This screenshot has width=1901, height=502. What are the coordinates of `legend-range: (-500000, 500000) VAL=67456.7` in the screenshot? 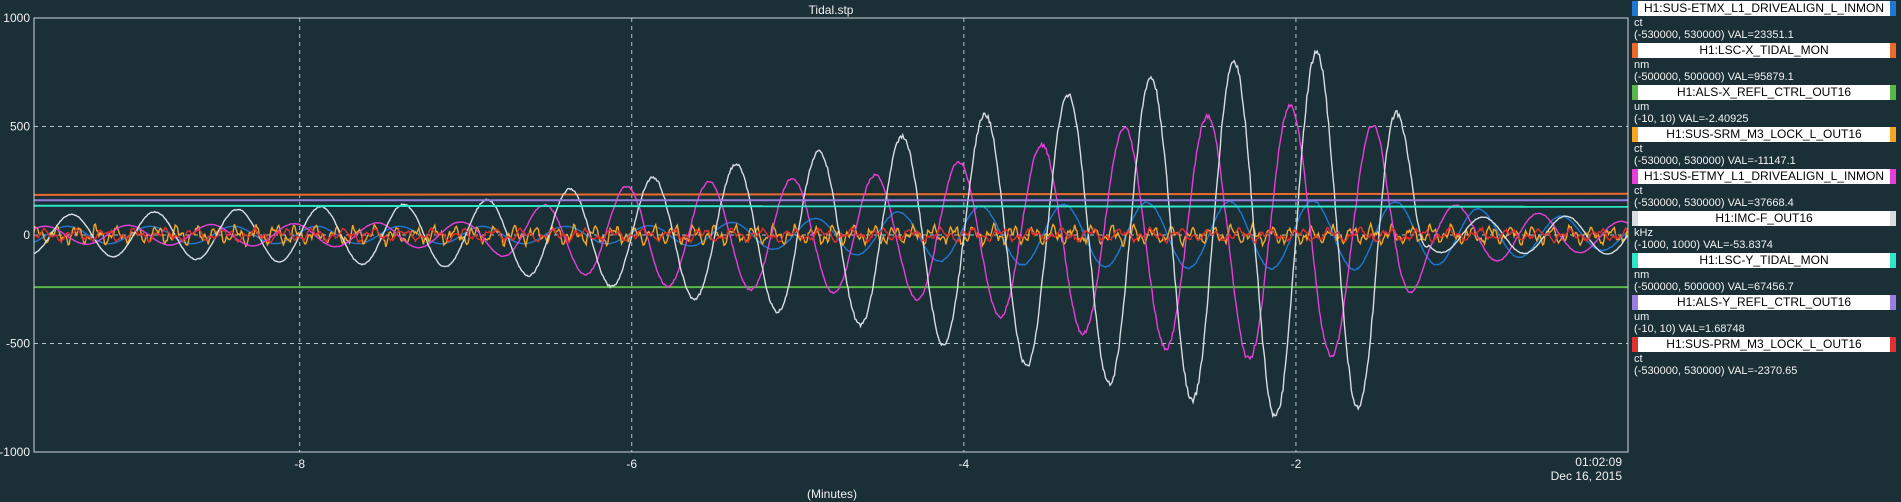 It's located at (1714, 287).